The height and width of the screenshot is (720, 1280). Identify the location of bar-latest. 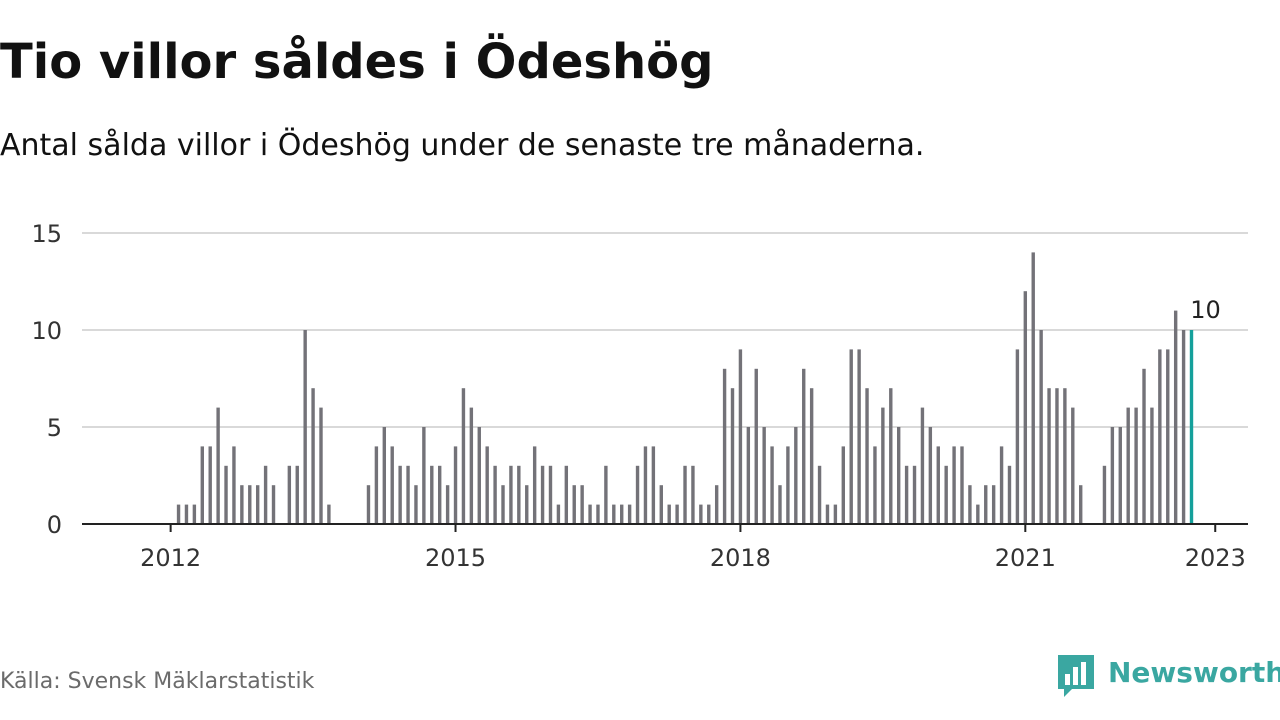
(1191, 427).